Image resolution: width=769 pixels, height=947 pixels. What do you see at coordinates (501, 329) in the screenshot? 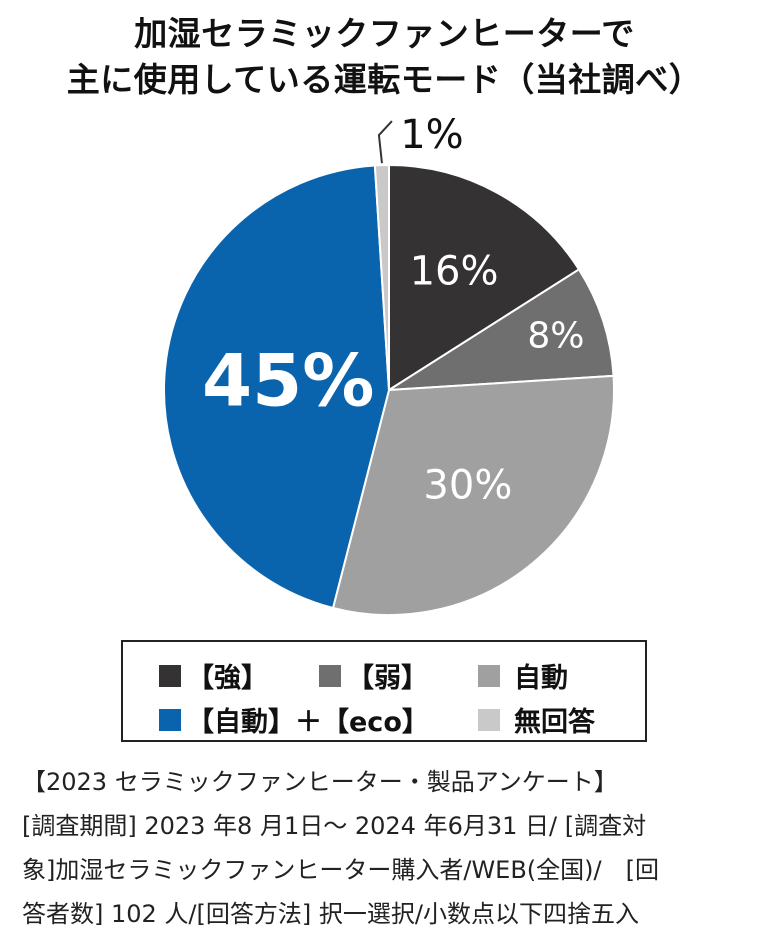
I see `slice-weak` at bounding box center [501, 329].